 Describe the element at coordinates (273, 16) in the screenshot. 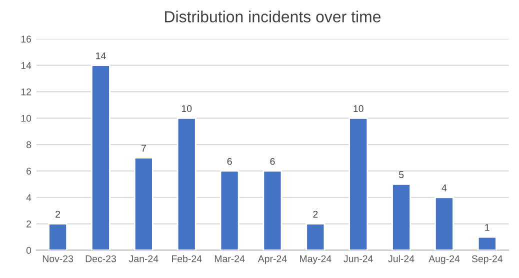

I see `chart-title: Distribution incidents over time` at that location.